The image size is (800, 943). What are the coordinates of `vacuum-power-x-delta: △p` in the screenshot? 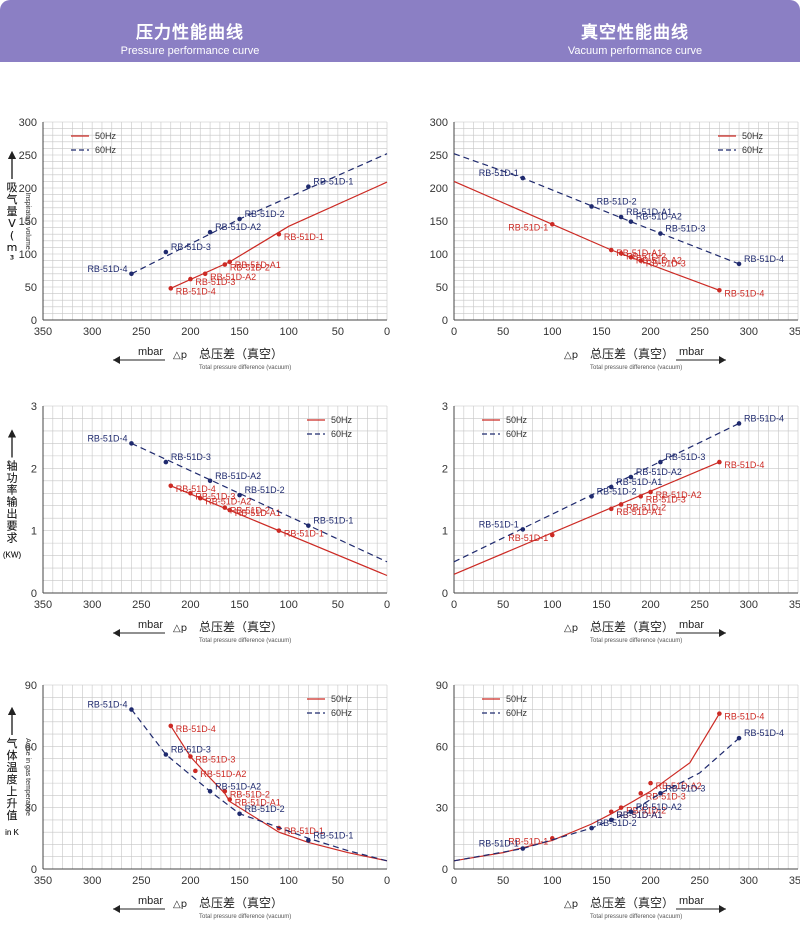 It's located at (571, 628).